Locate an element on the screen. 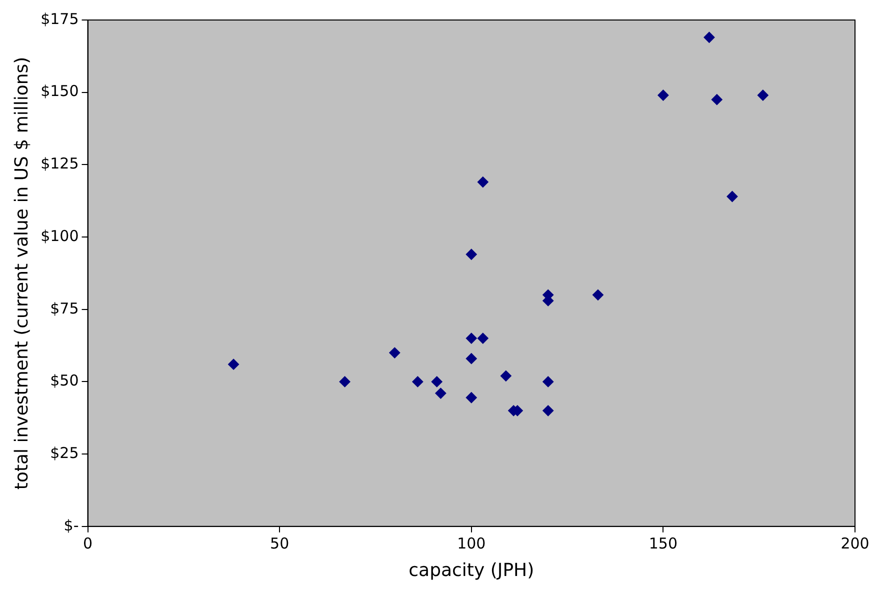 The width and height of the screenshot is (883, 594). x-tick-label: 150 is located at coordinates (663, 543).